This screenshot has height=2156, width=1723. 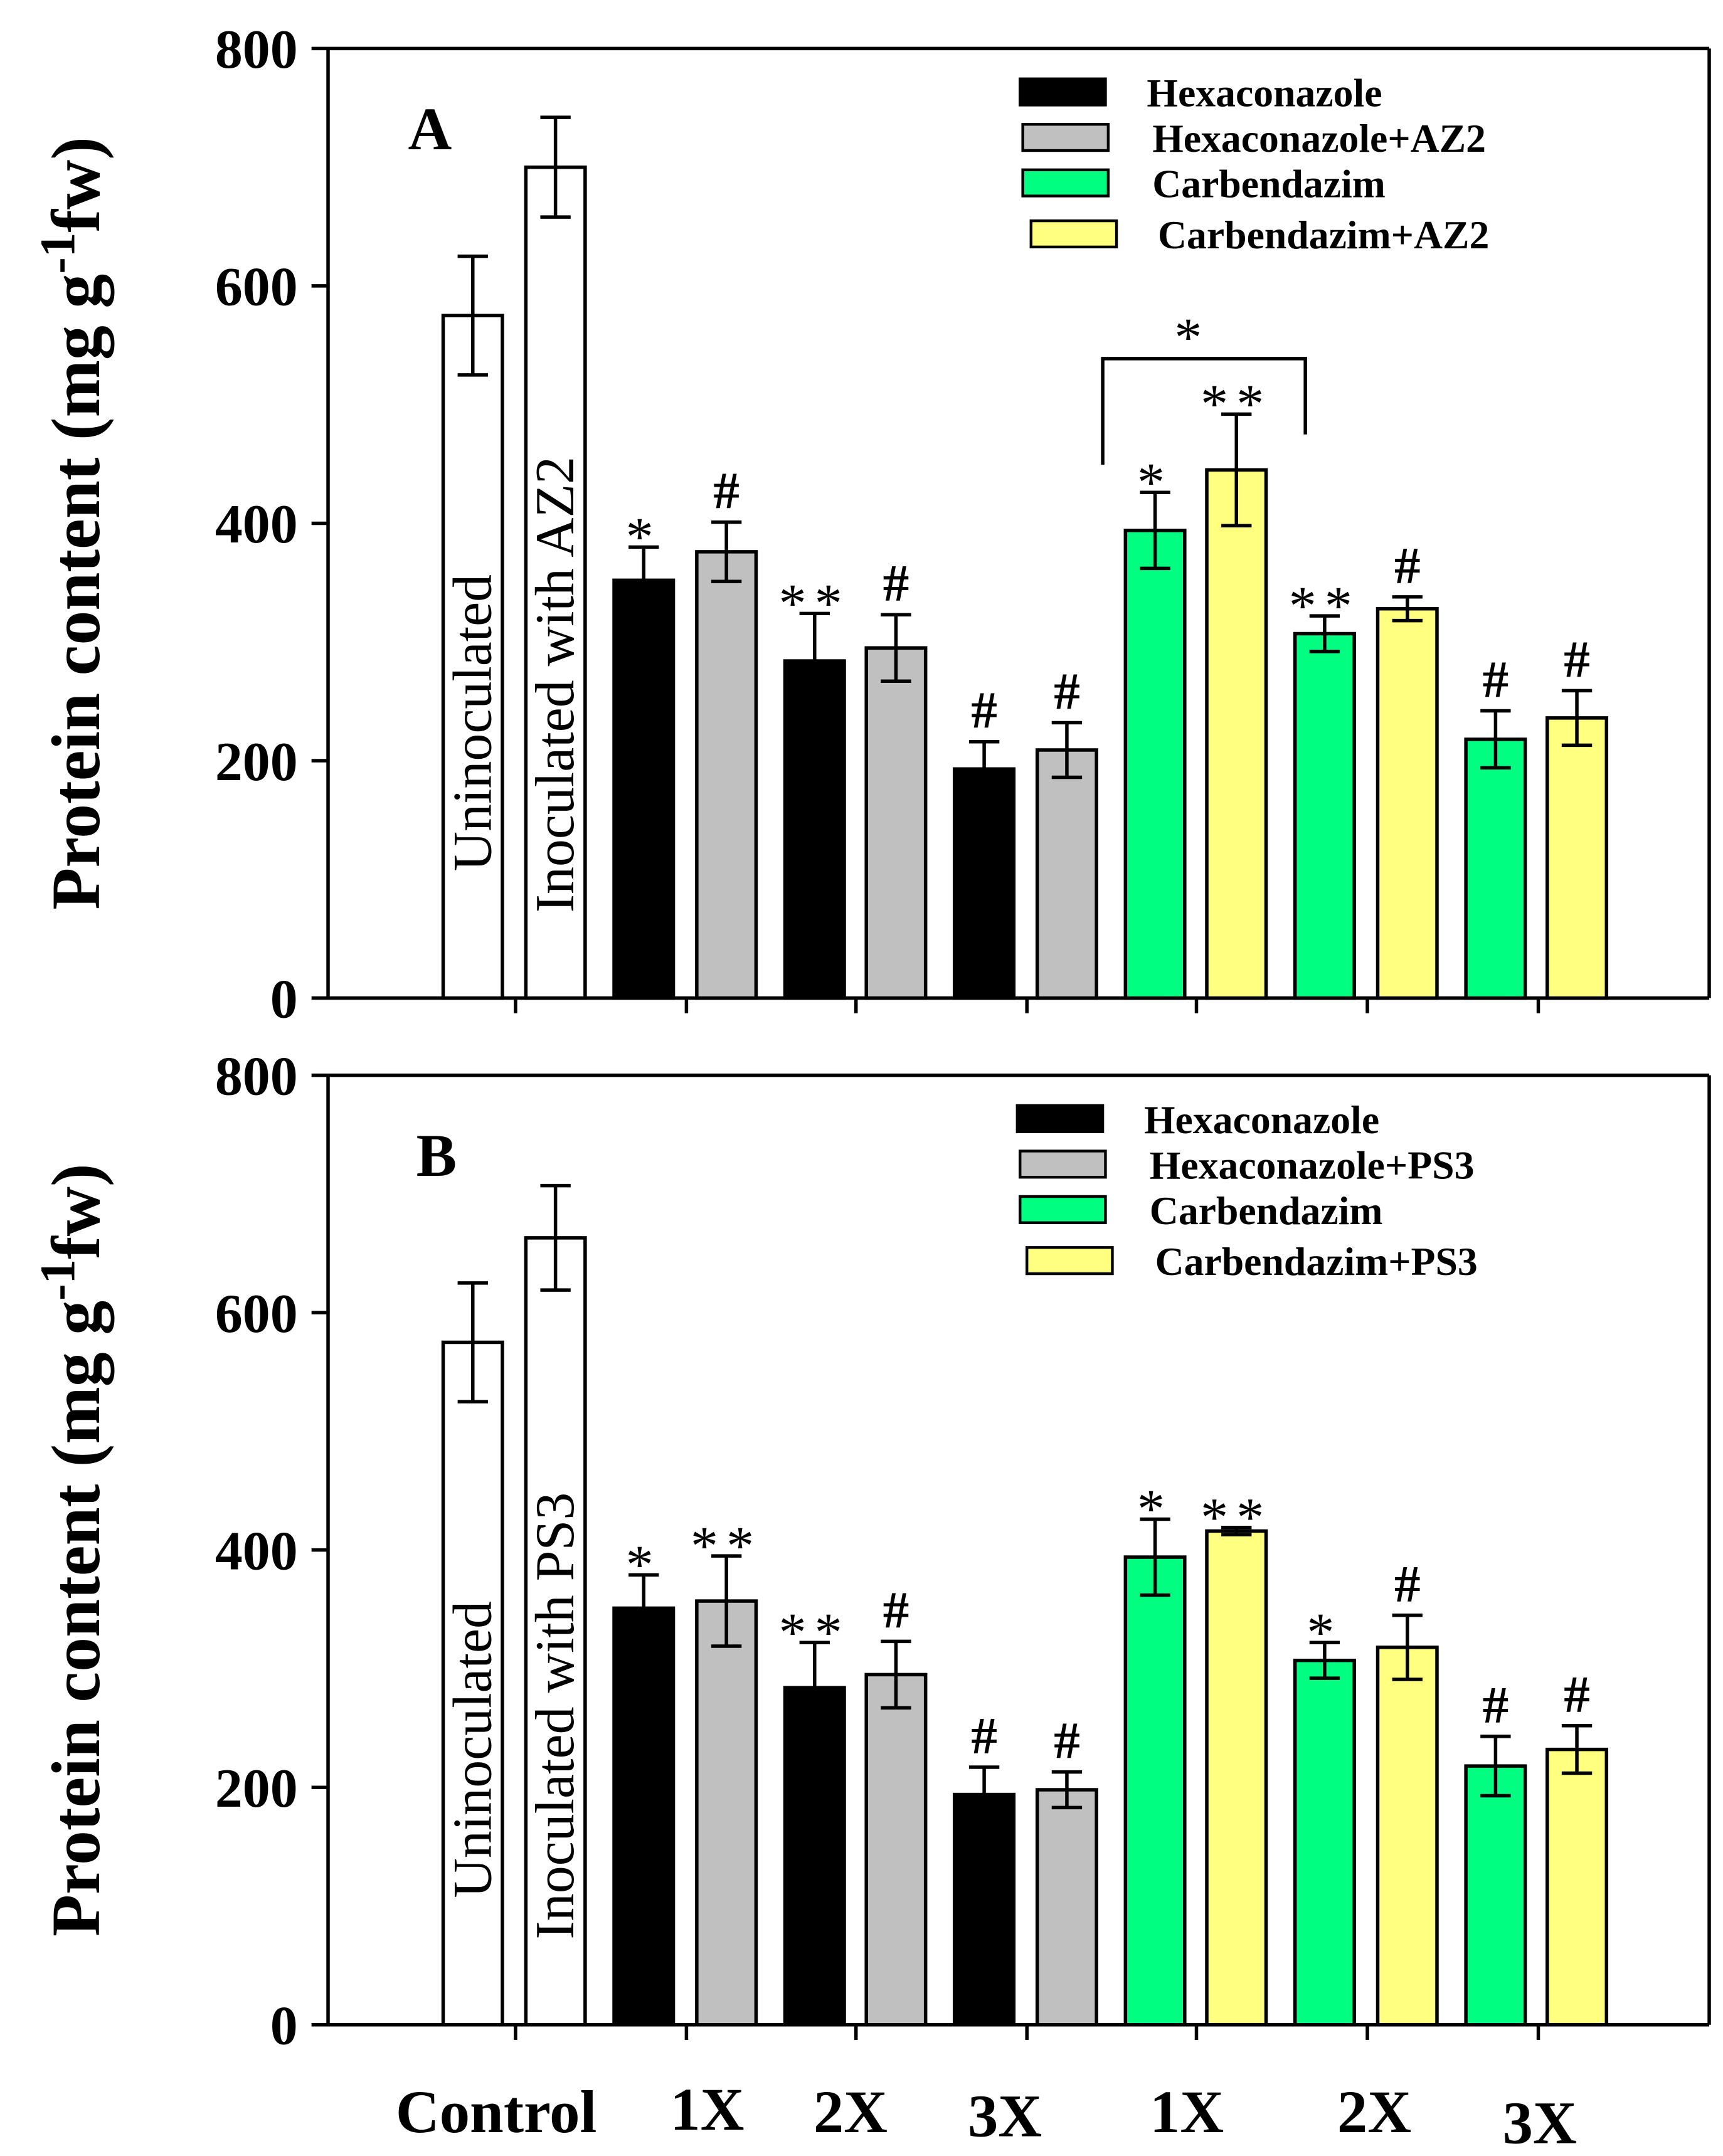 I want to click on legend-label: Carbendazim+PS3, so click(x=1316, y=1261).